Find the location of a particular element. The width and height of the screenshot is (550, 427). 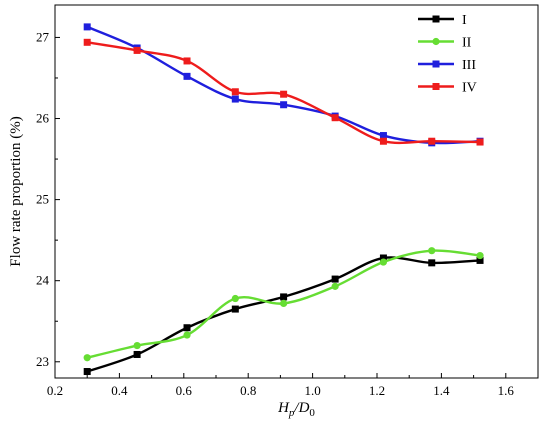

y-tick-label-0: 23 is located at coordinates (42, 361).